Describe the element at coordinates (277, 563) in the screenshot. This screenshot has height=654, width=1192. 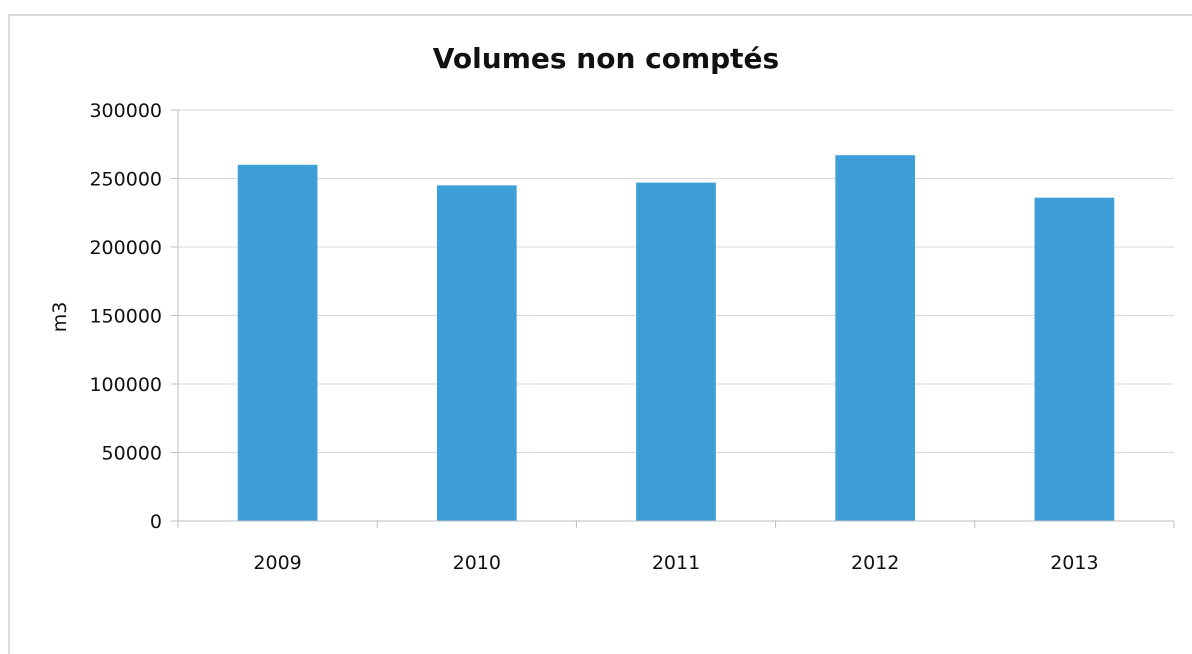
I see `x-tick-label: 2009` at that location.